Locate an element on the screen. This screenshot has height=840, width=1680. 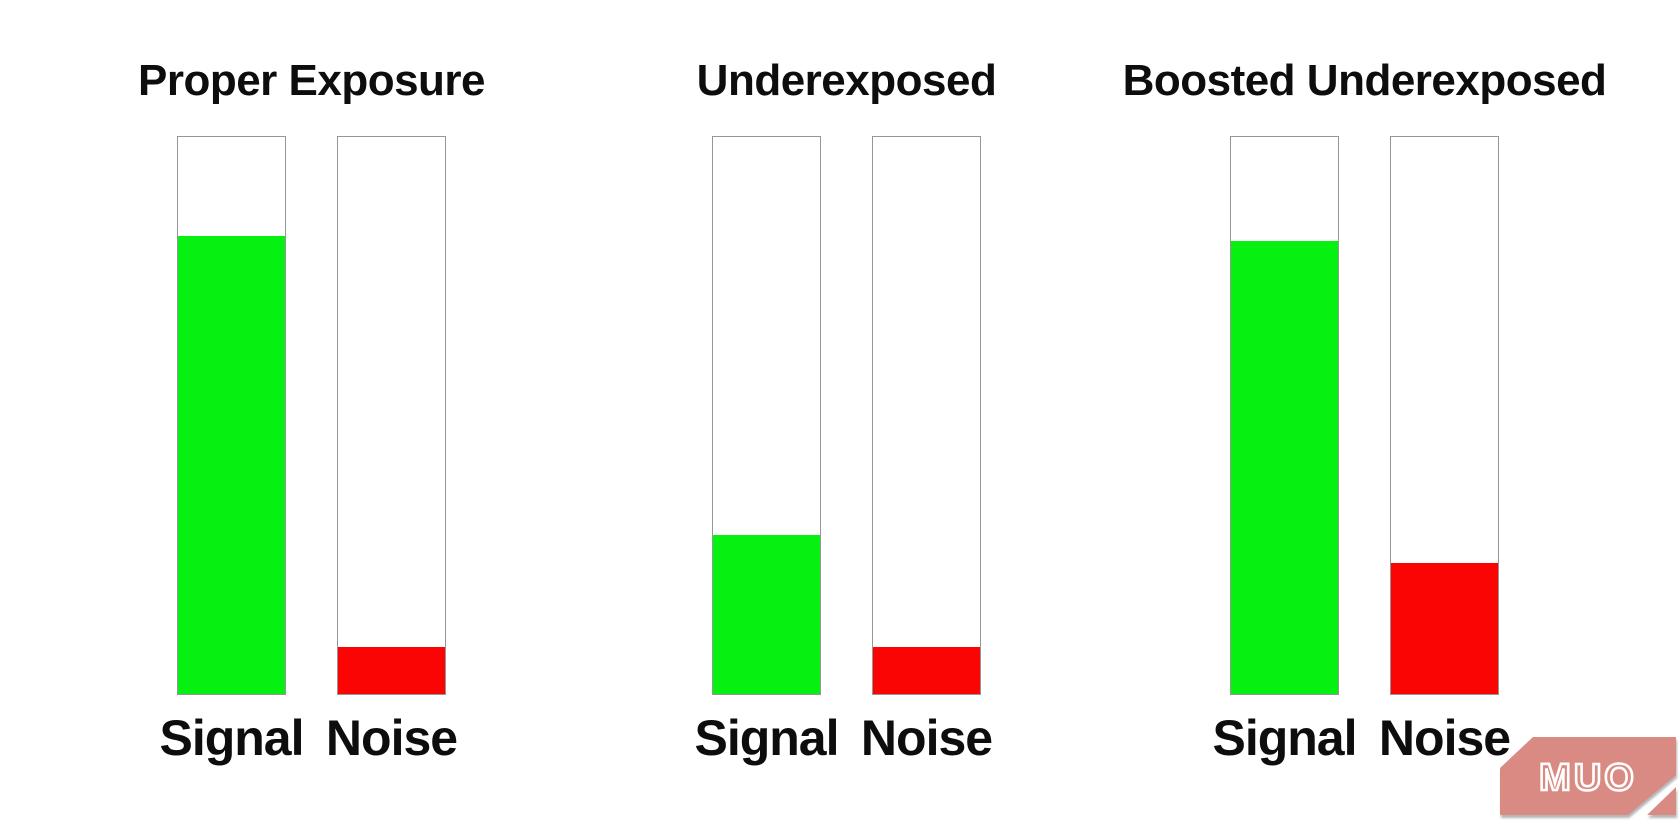
muo-logo-text: MUO is located at coordinates (1588, 778).